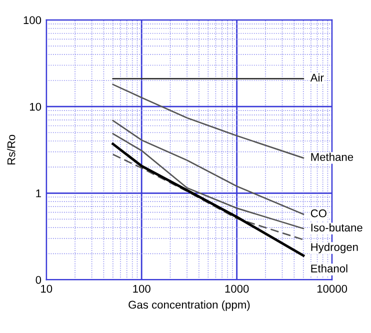  What do you see at coordinates (189, 305) in the screenshot?
I see `x-axis-title: Gas concentration (ppm)` at bounding box center [189, 305].